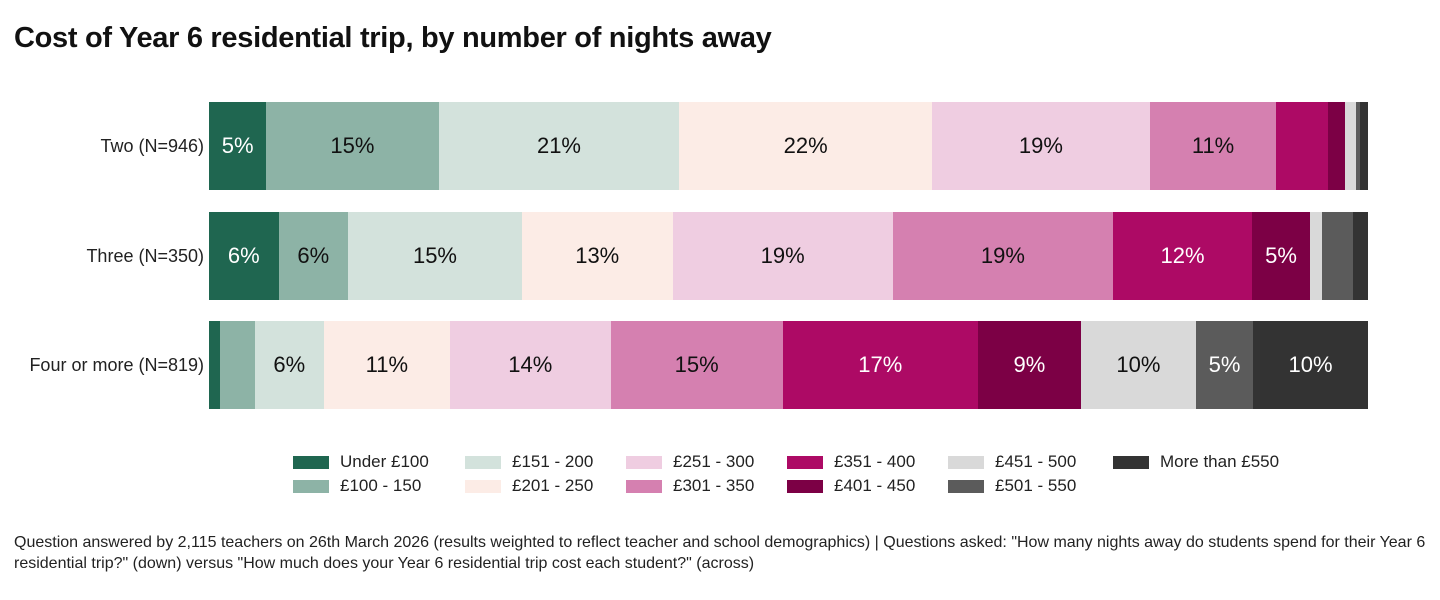 The width and height of the screenshot is (1440, 600). What do you see at coordinates (116, 365) in the screenshot?
I see `category-label: Four or more (N=819)` at bounding box center [116, 365].